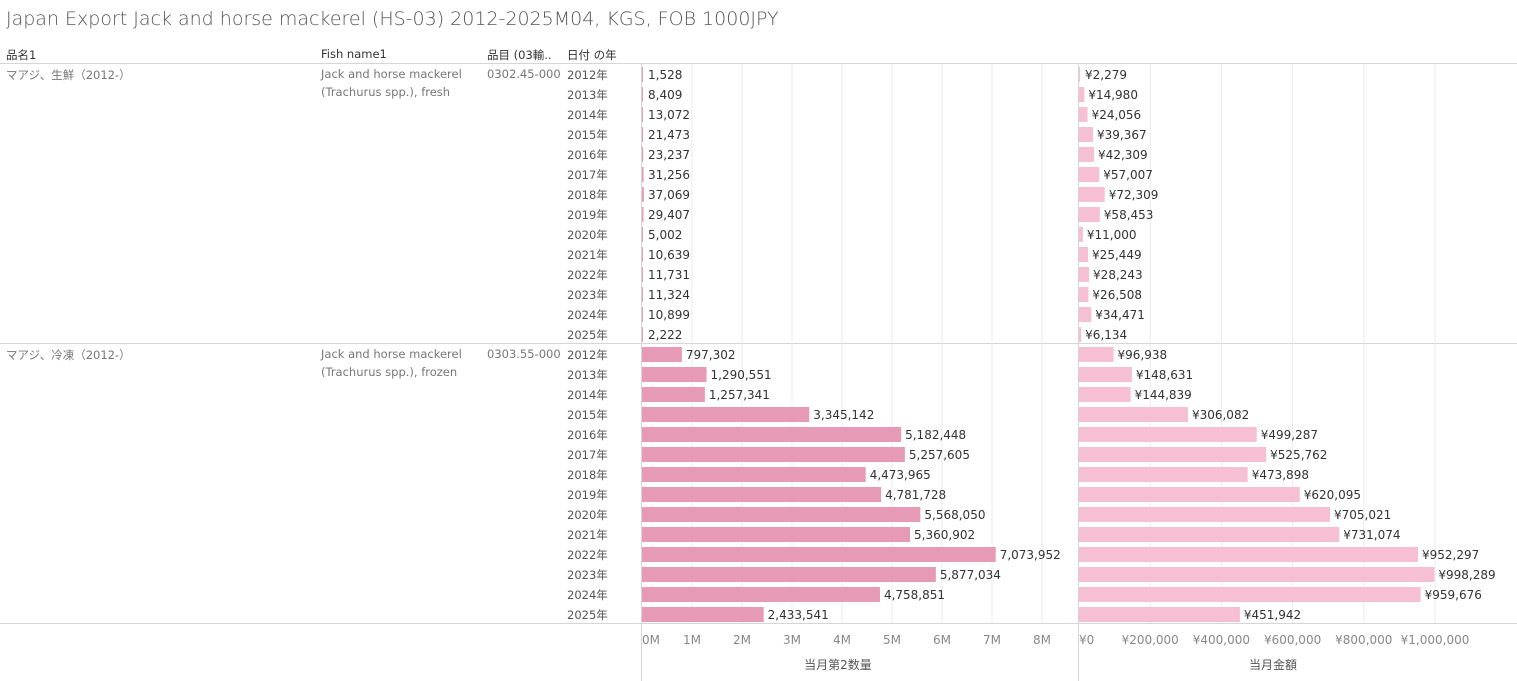 This screenshot has height=681, width=1517. Describe the element at coordinates (1450, 555) in the screenshot. I see `data-label: ¥952,297` at that location.